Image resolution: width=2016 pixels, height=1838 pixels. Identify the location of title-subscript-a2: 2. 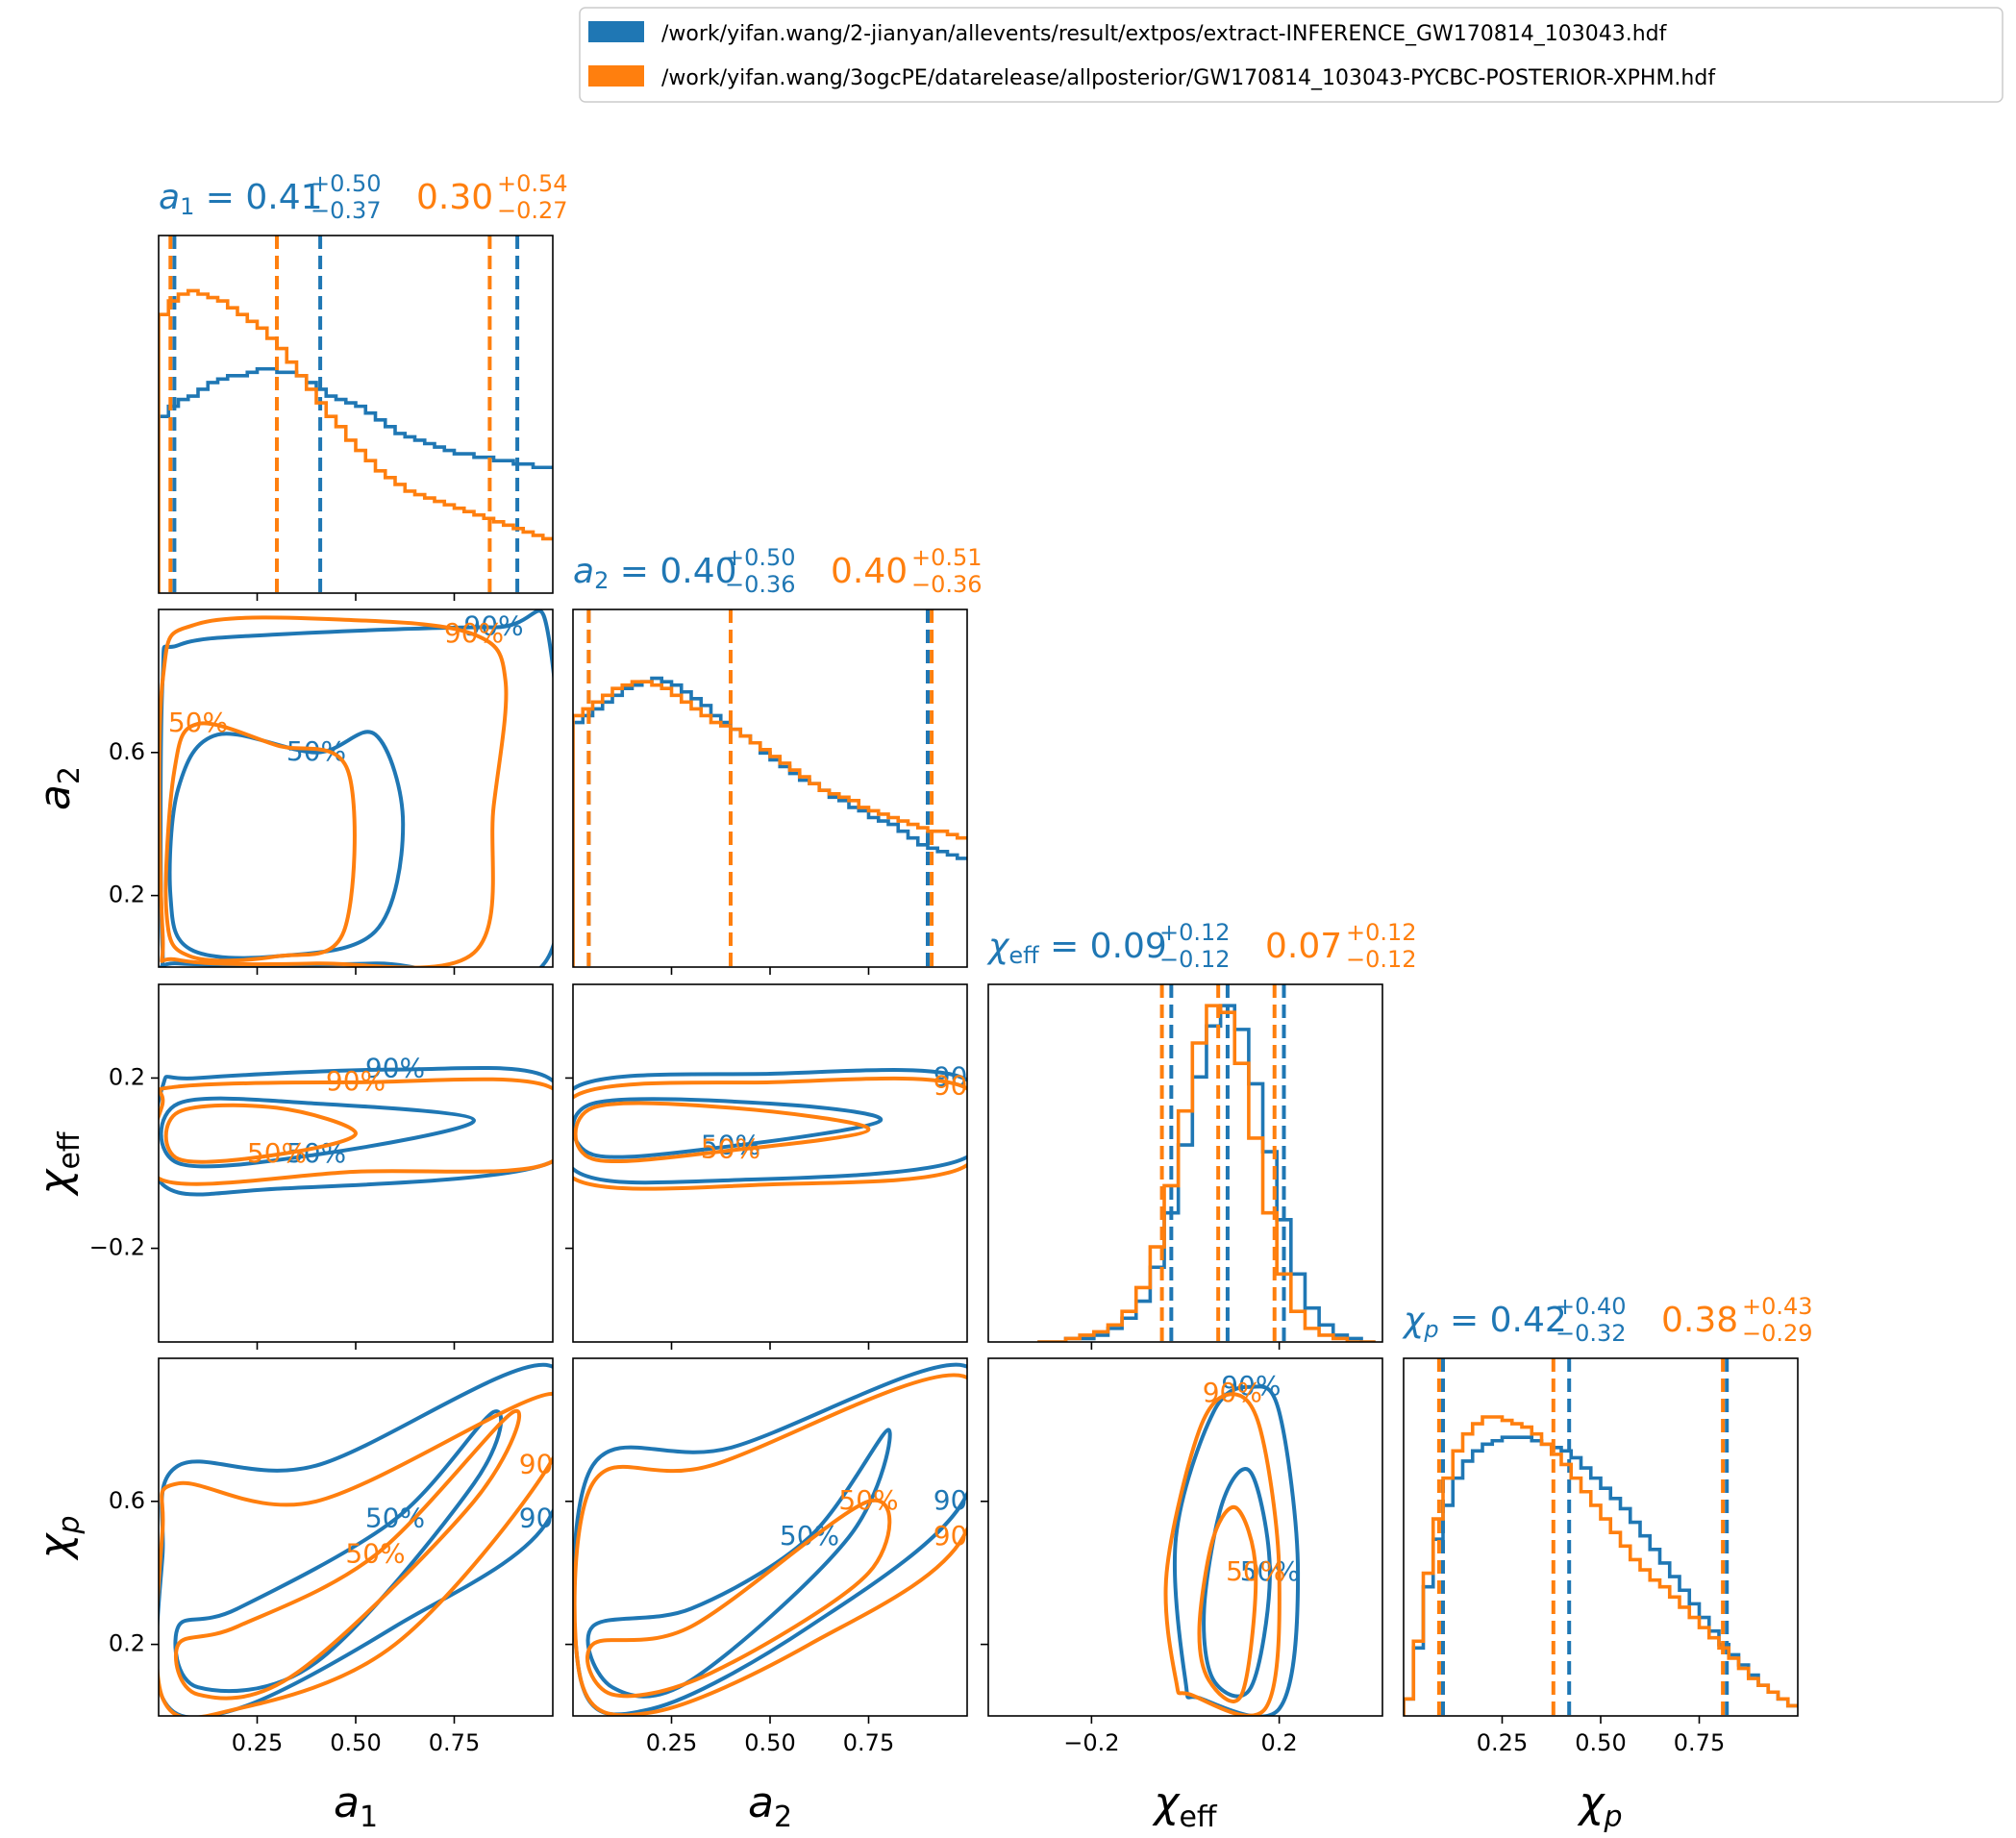
(601, 580).